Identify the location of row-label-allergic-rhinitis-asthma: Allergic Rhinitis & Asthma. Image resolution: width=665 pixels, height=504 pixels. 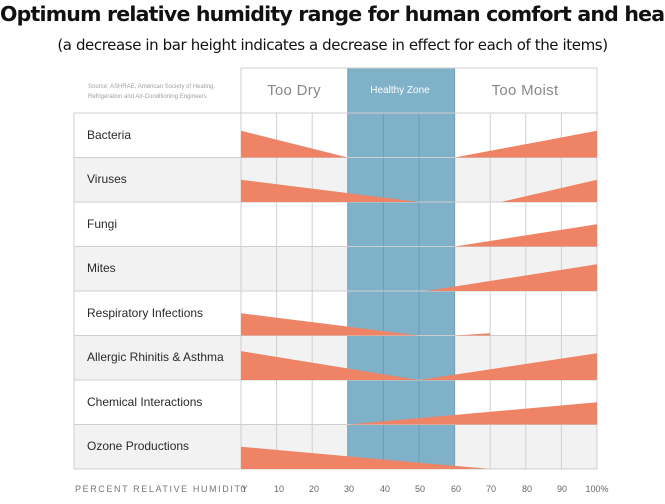
(155, 357).